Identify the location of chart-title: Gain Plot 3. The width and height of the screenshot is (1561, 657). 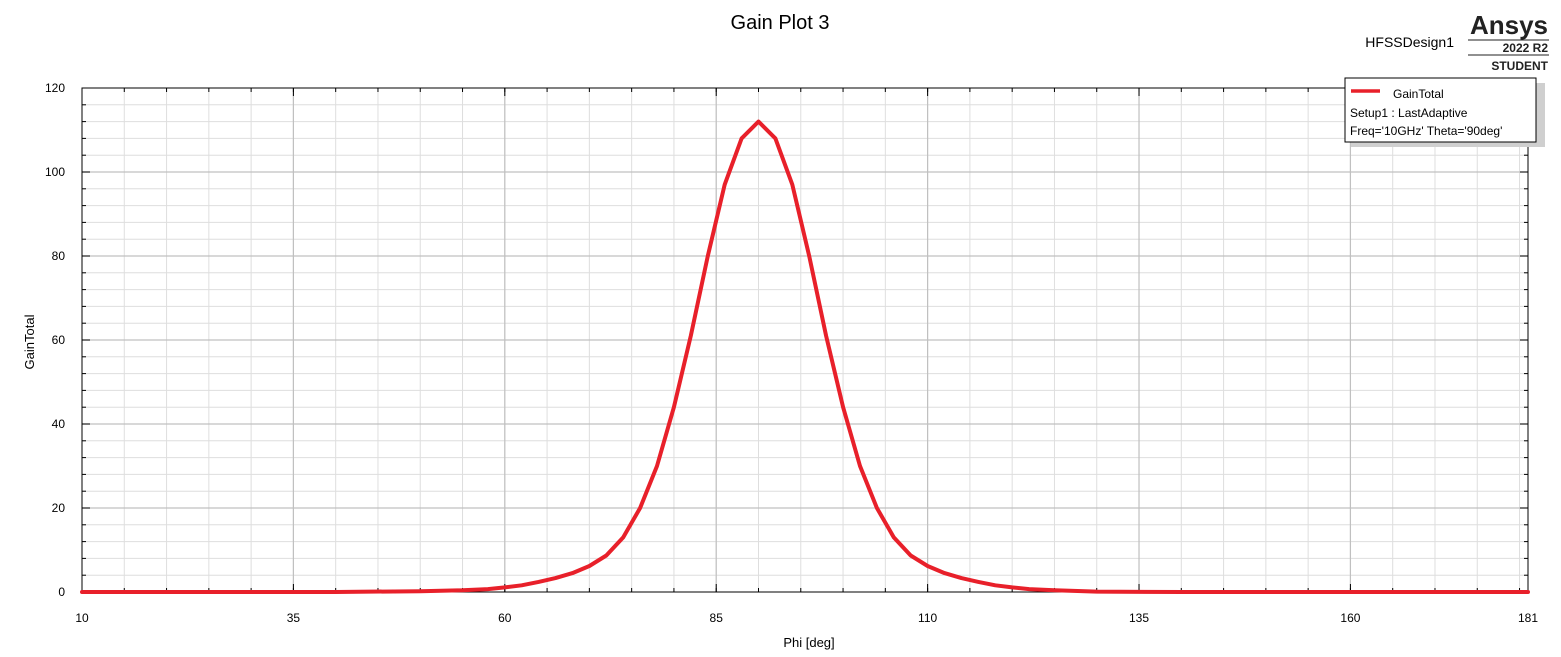
(780, 23).